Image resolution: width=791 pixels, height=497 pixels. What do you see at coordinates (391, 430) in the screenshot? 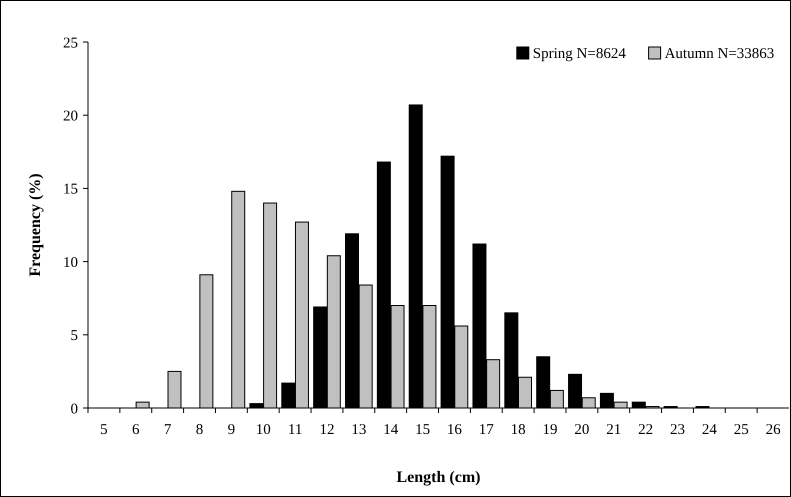
I see `x-tick-label: 14` at bounding box center [391, 430].